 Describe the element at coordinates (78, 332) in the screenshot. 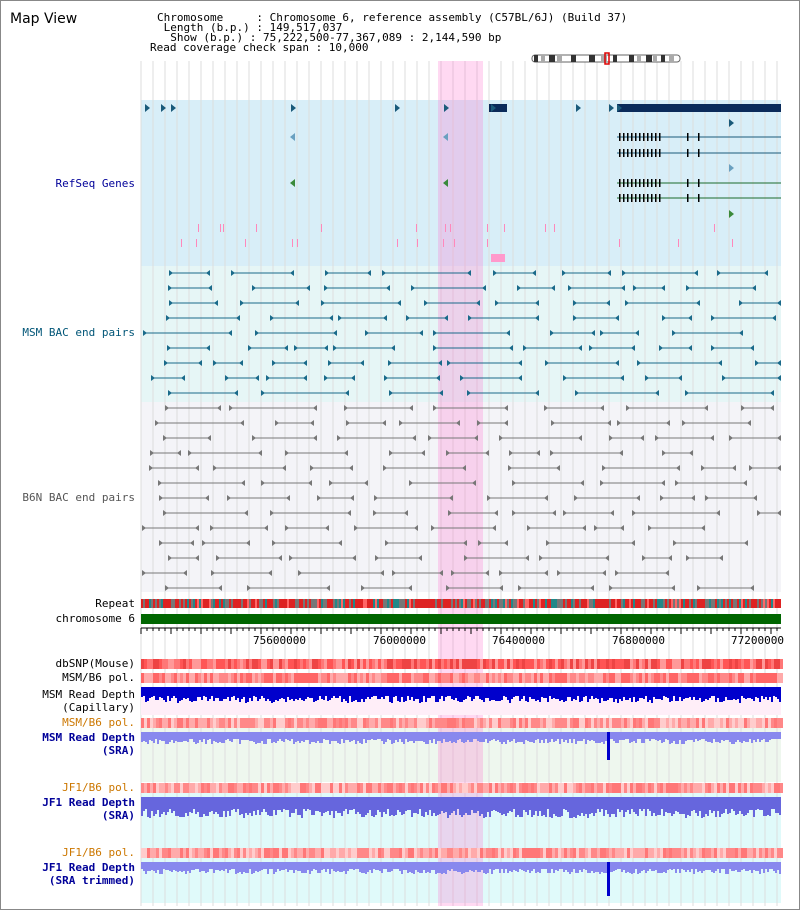

I see `track-label-msm-bac: MSM BAC end pairs` at that location.